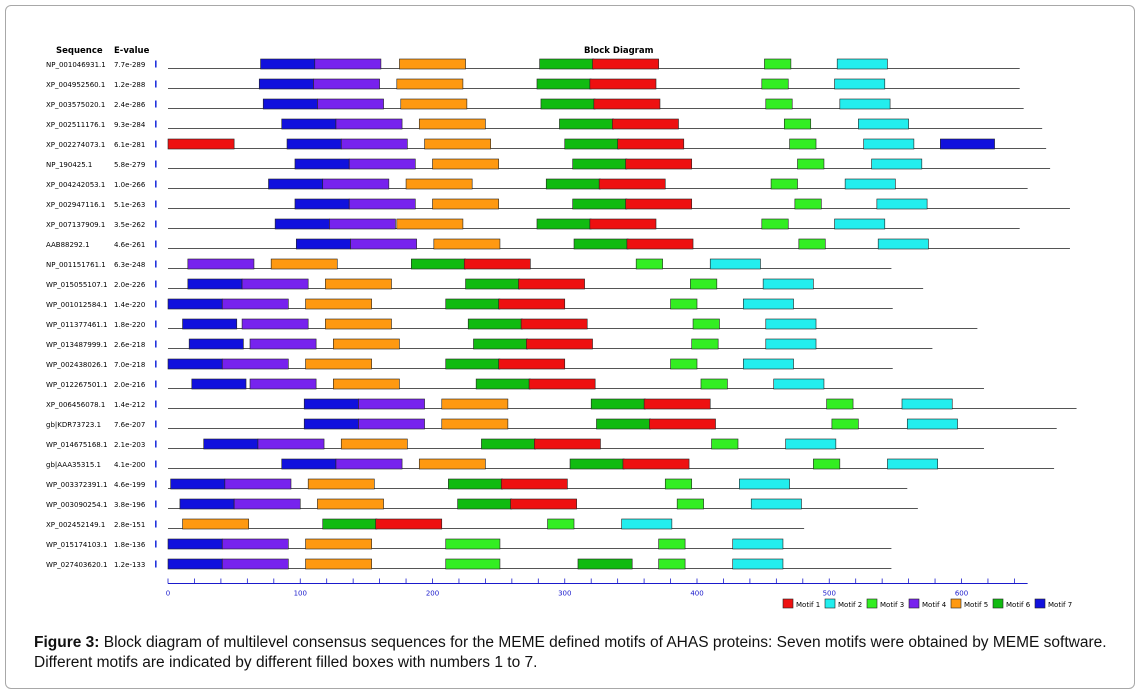 This screenshot has height=692, width=1140. I want to click on sequence-evalue: 2.4e-286, so click(130, 105).